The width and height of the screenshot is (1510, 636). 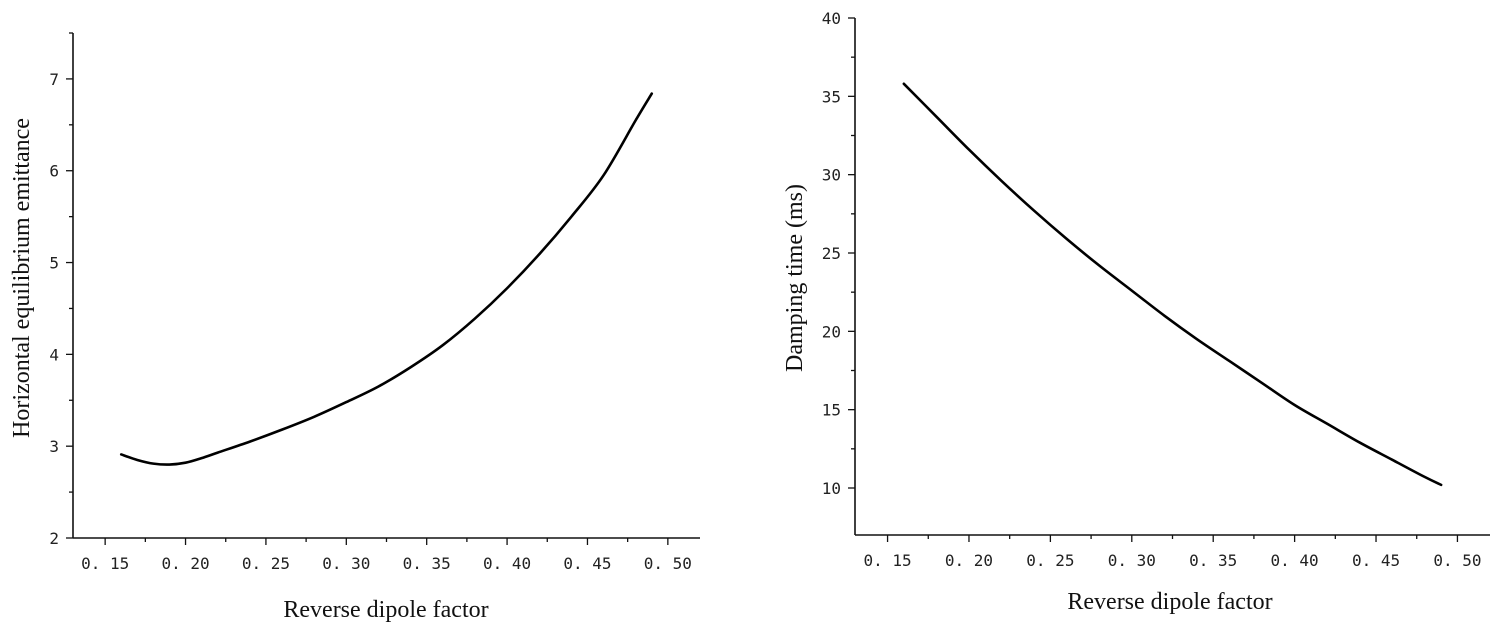 I want to click on y-tick-label: 15, so click(x=831, y=410).